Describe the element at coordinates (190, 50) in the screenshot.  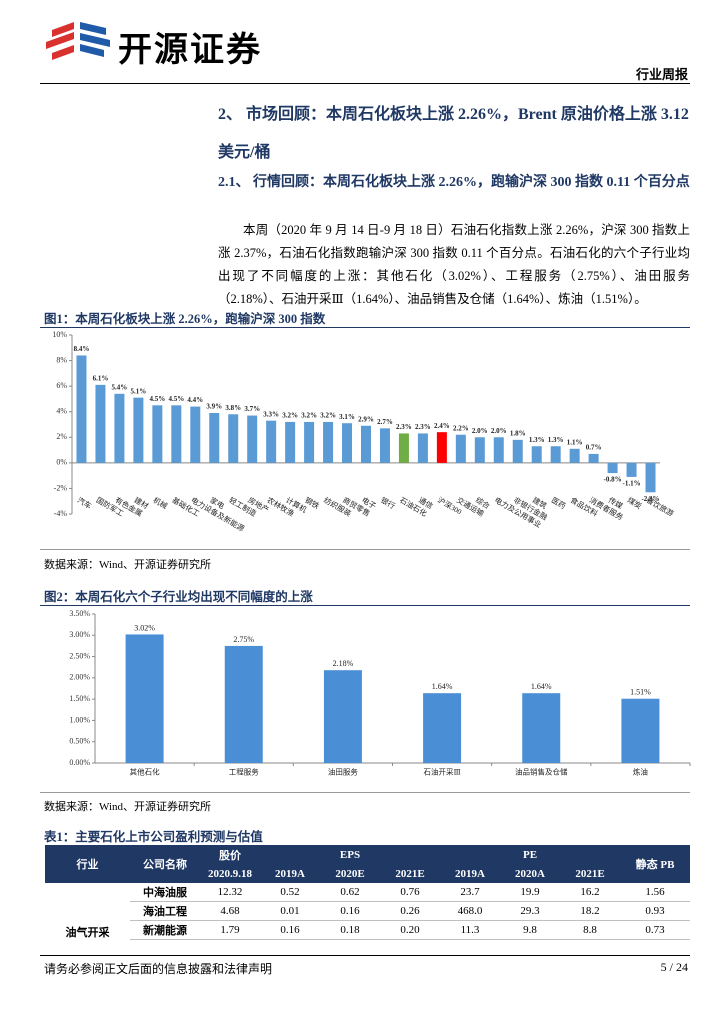
I see `logo-text: 开源证券` at that location.